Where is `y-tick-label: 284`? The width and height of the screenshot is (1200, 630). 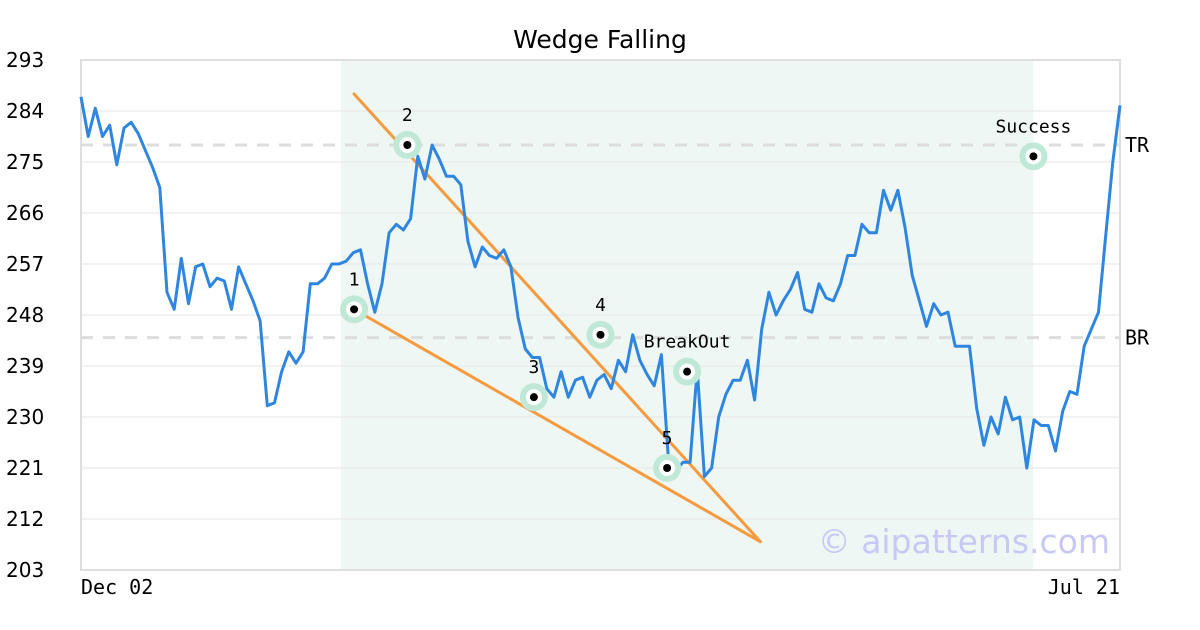
y-tick-label: 284 is located at coordinates (25, 111).